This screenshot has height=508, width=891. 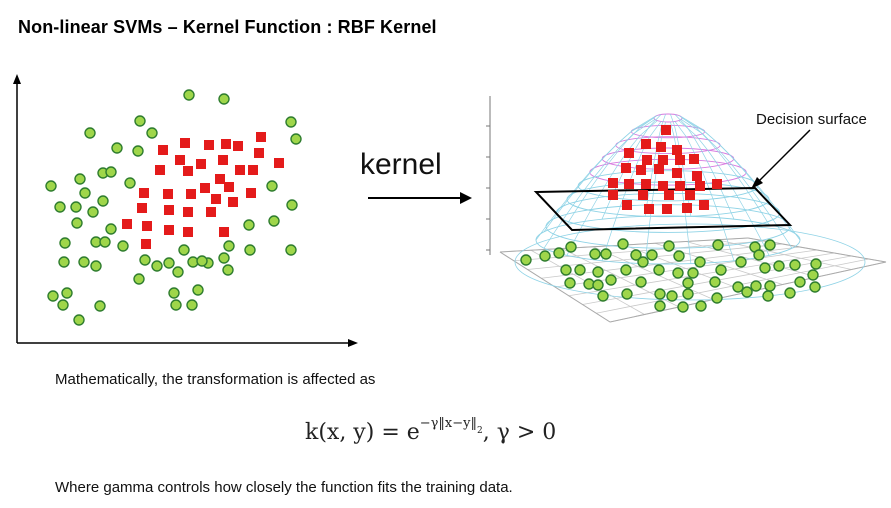 I want to click on decision-surface-label: Decision surface, so click(x=811, y=119).